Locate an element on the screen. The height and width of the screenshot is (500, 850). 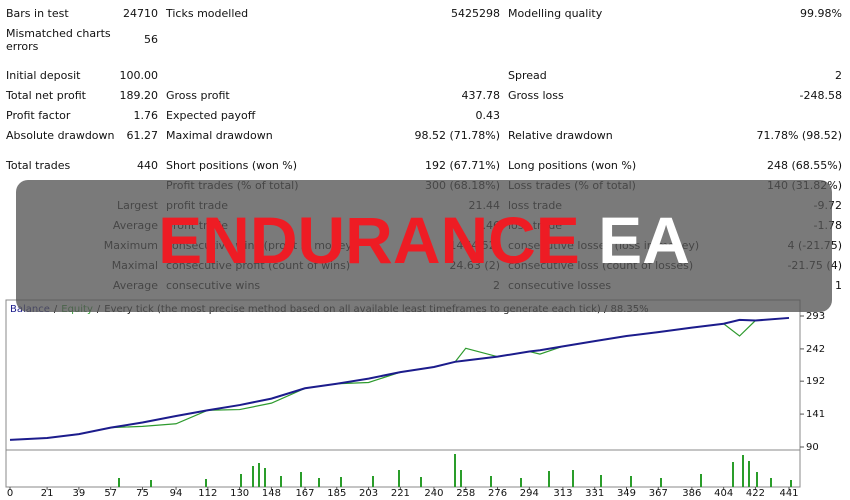
report-label: Bars in test is located at coordinates (37, 13).